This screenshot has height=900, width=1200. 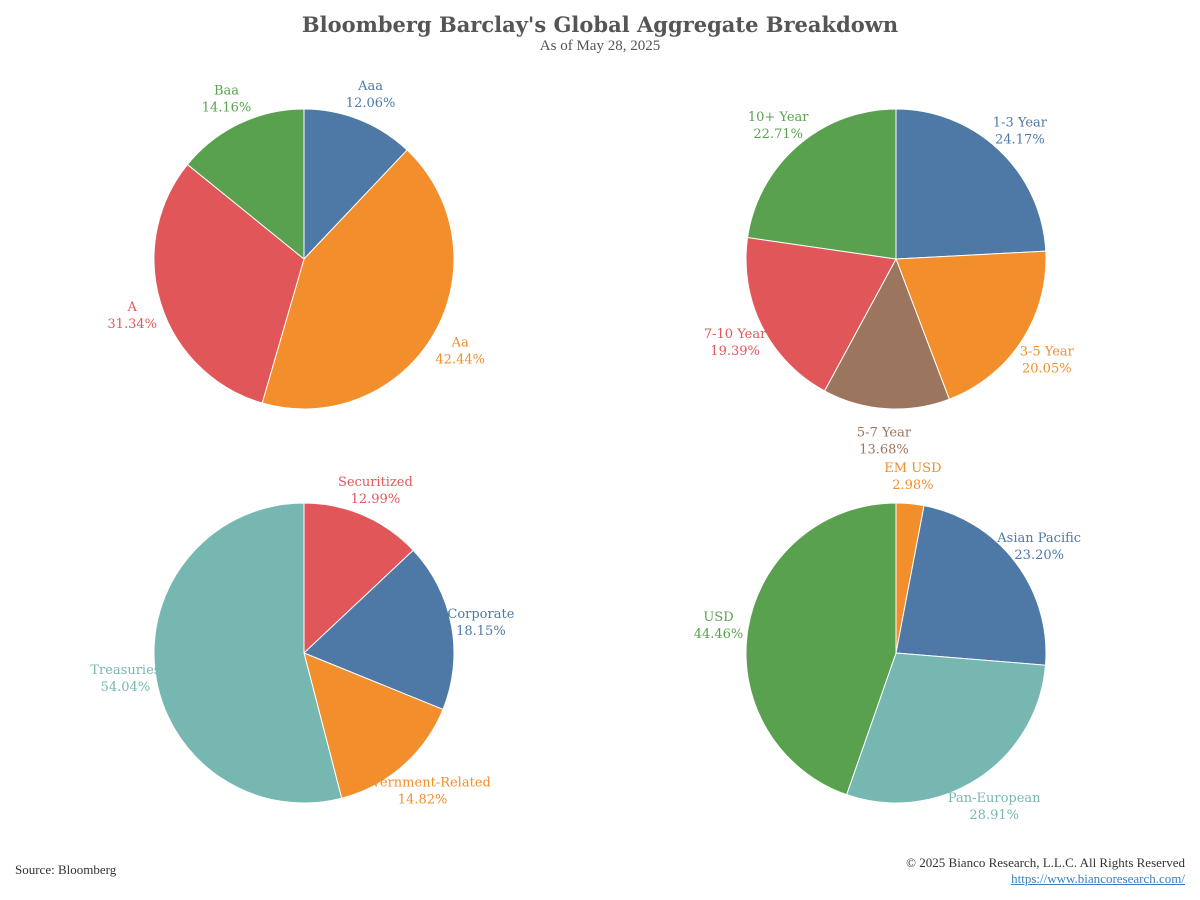 I want to click on slice-label-name: Aa, so click(x=460, y=343).